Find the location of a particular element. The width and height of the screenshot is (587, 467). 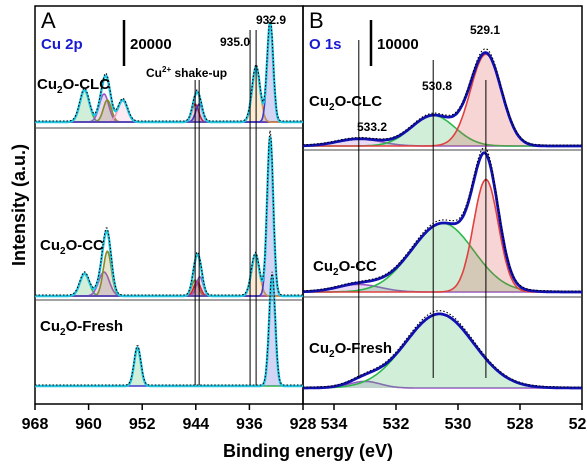

panel-b-series-0-envelope is located at coordinates (442, 99).